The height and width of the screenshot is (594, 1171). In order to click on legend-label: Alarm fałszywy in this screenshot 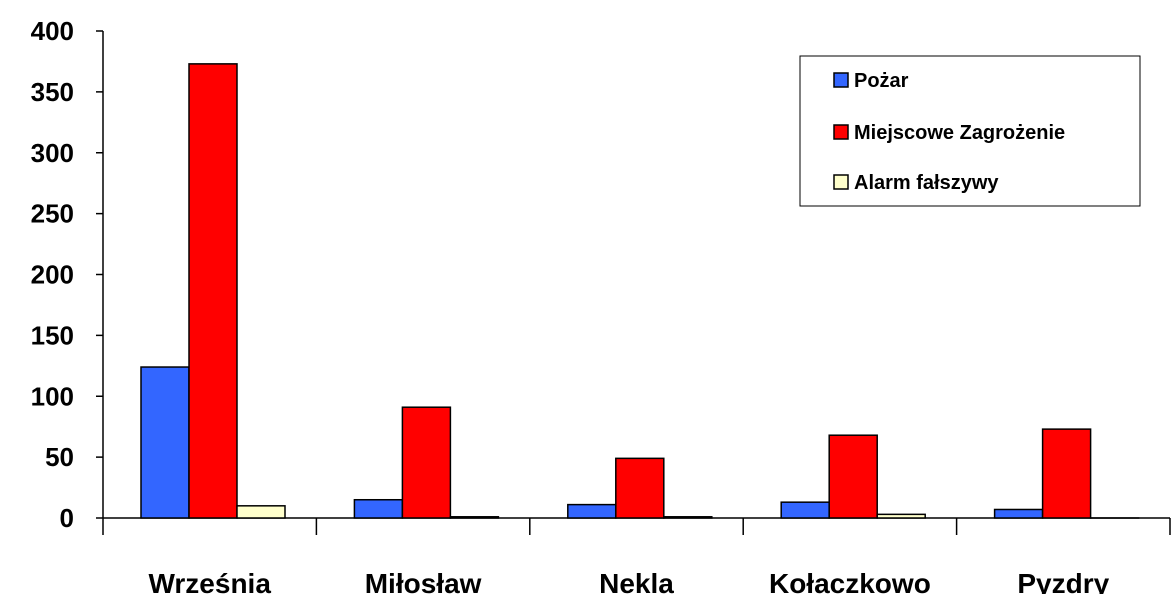, I will do `click(926, 183)`.